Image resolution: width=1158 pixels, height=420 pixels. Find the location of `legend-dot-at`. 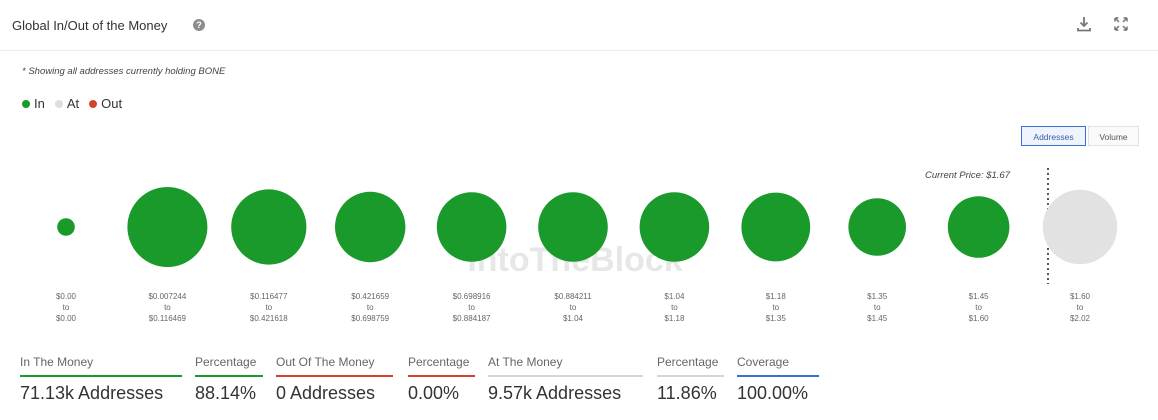

legend-dot-at is located at coordinates (58, 103).